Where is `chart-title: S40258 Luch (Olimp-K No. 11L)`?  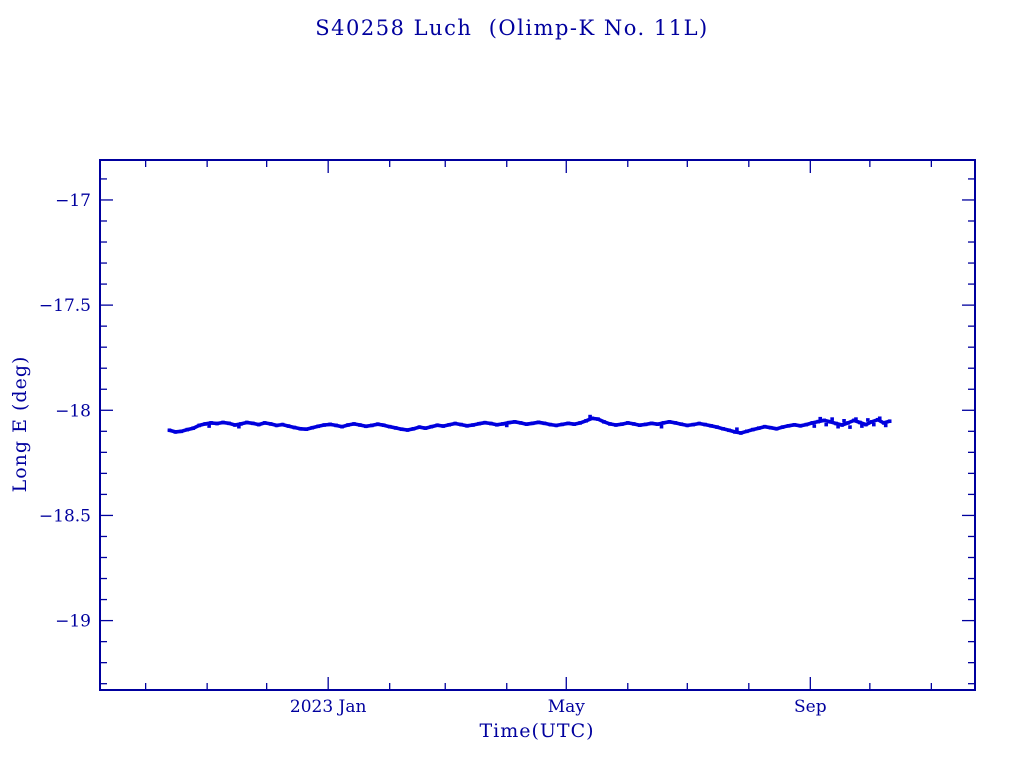 chart-title: S40258 Luch (Olimp-K No. 11L) is located at coordinates (512, 28).